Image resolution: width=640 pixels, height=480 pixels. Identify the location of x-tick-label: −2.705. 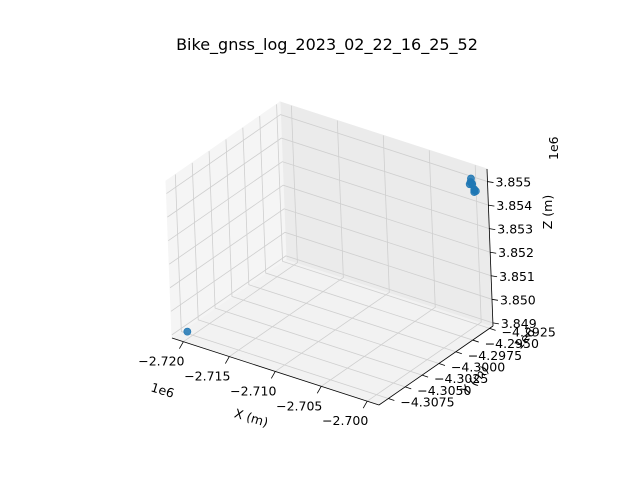
(299, 405).